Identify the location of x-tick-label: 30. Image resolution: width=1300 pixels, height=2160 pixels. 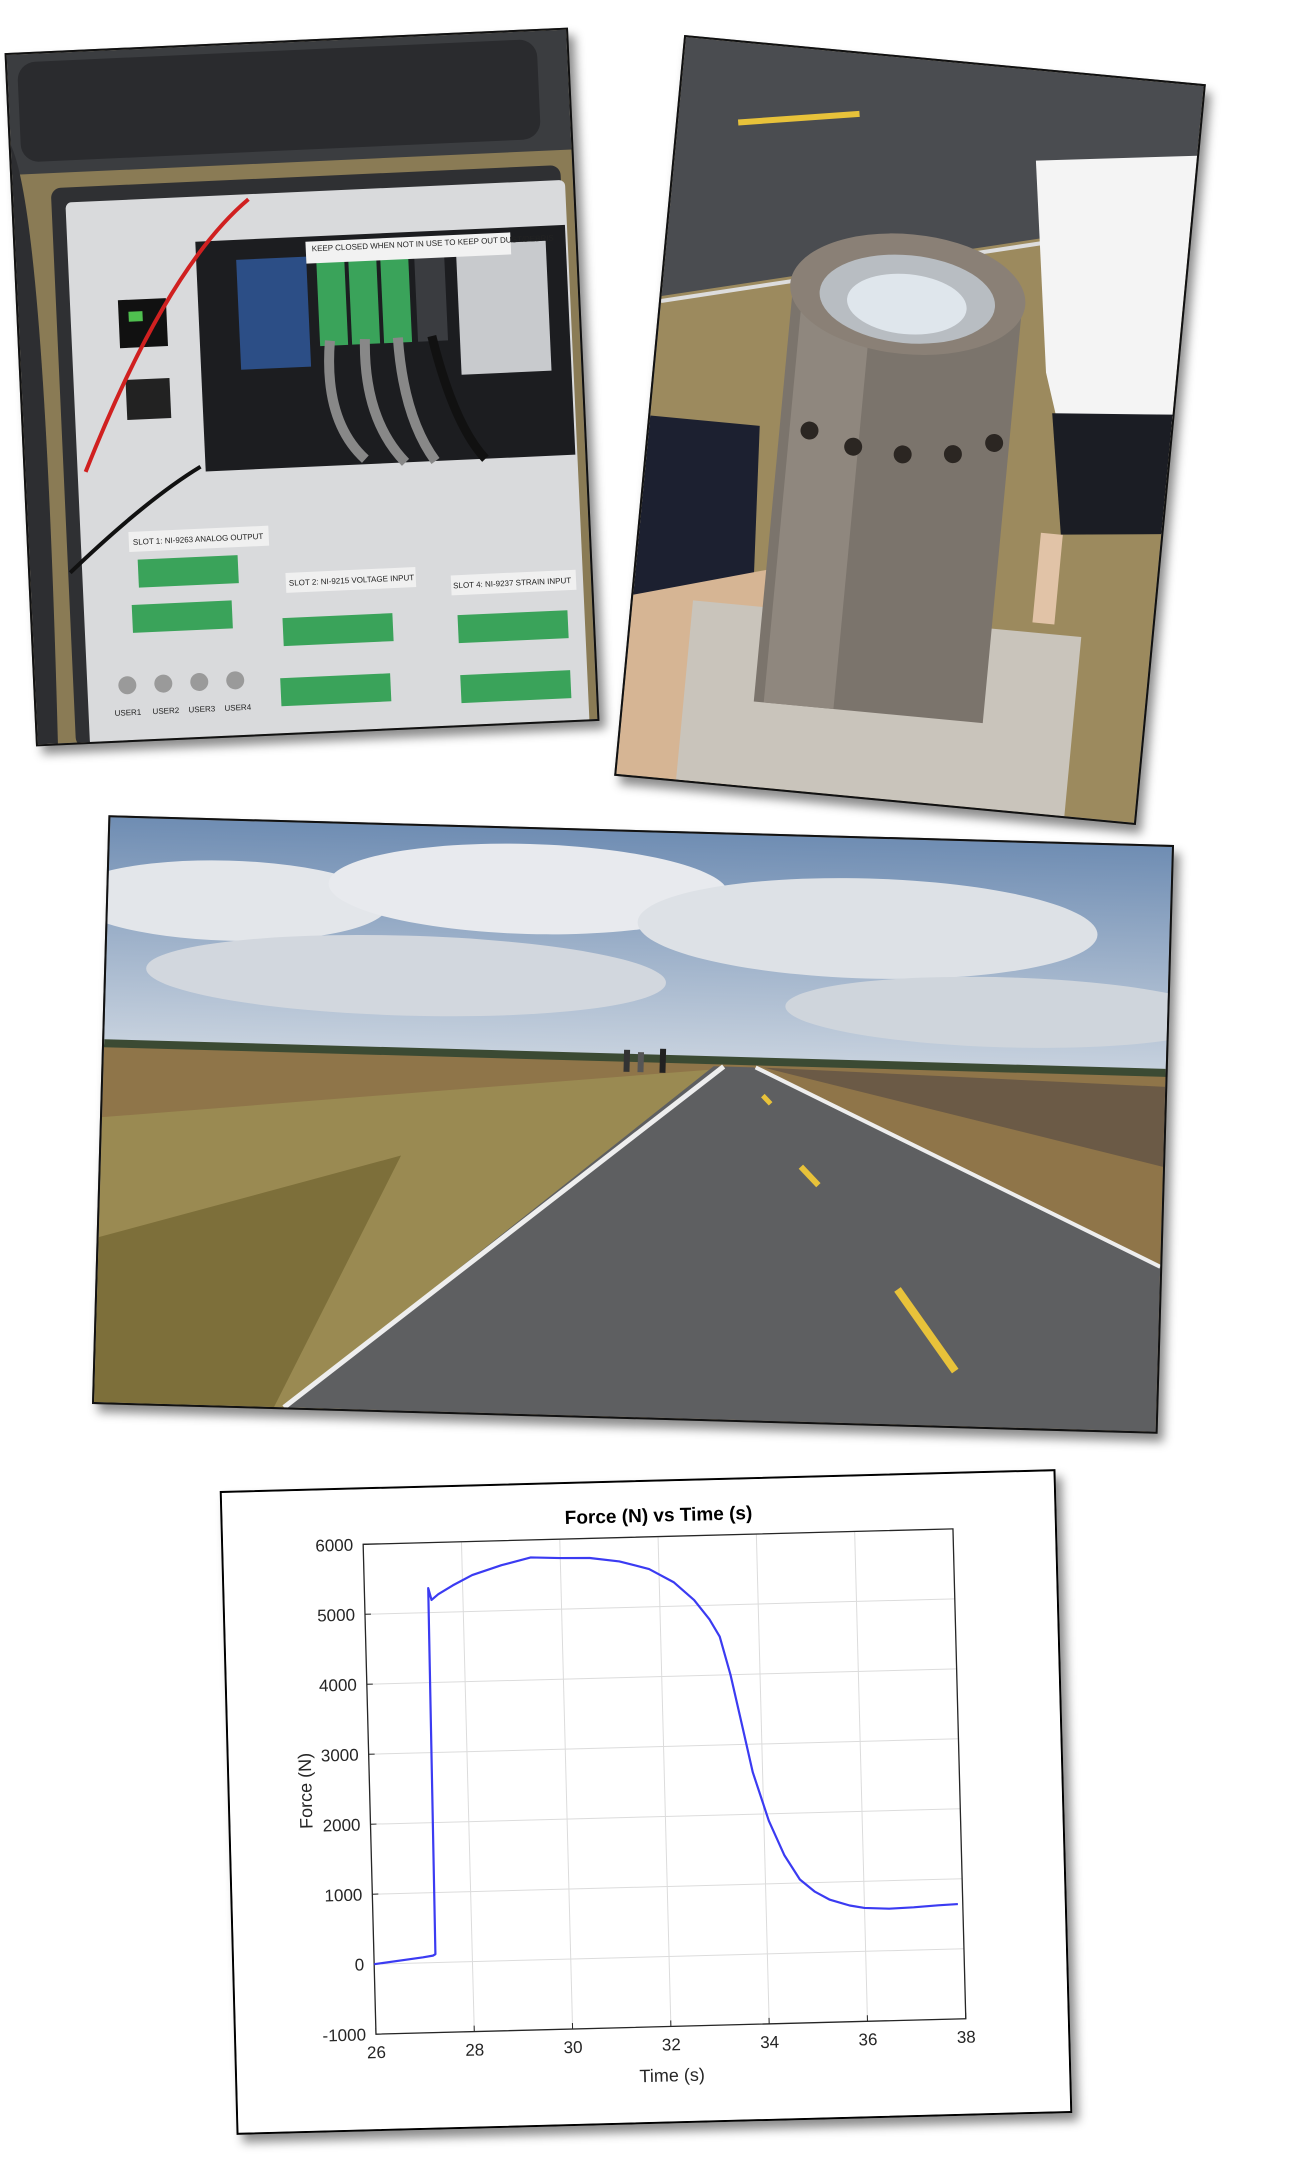
(572, 2047).